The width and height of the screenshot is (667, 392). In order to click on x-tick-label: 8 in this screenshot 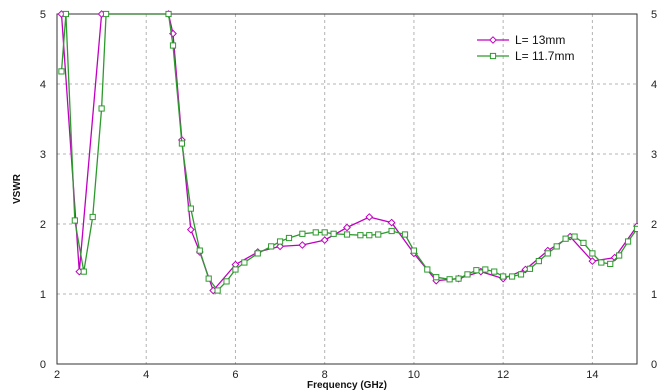, I will do `click(325, 375)`.